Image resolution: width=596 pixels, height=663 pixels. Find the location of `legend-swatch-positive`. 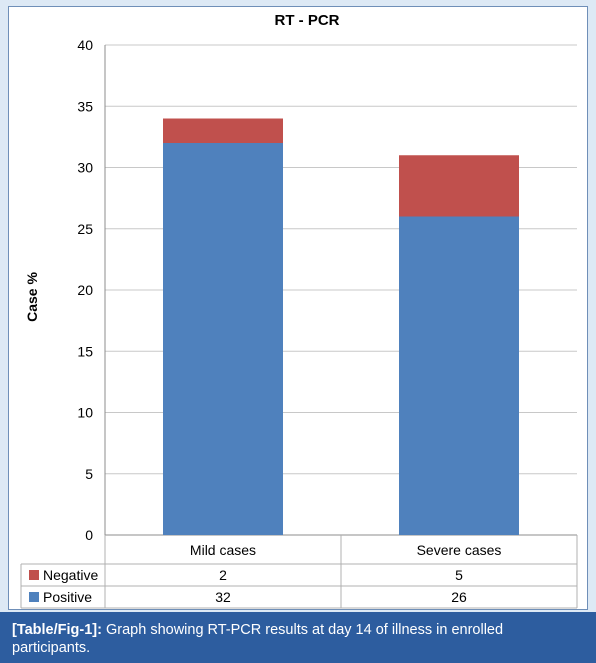

legend-swatch-positive is located at coordinates (34, 597).